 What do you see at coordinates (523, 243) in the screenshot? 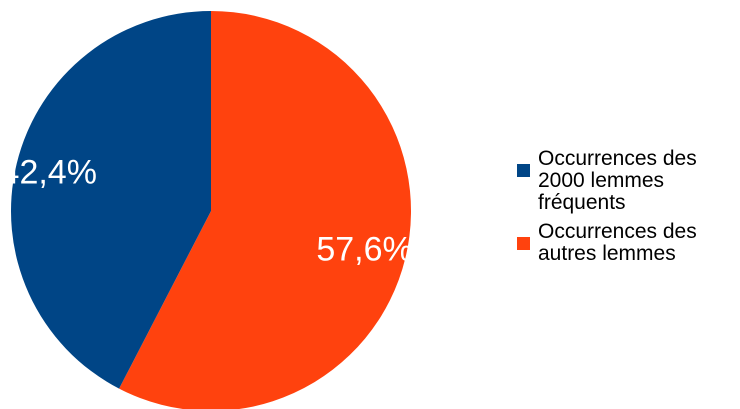
I see `legend-swatch-other` at bounding box center [523, 243].